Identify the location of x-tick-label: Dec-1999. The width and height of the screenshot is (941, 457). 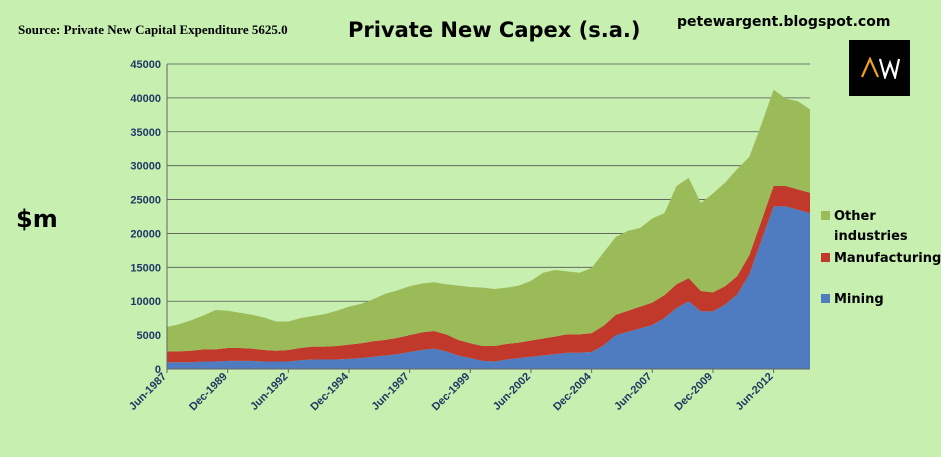
(451, 392).